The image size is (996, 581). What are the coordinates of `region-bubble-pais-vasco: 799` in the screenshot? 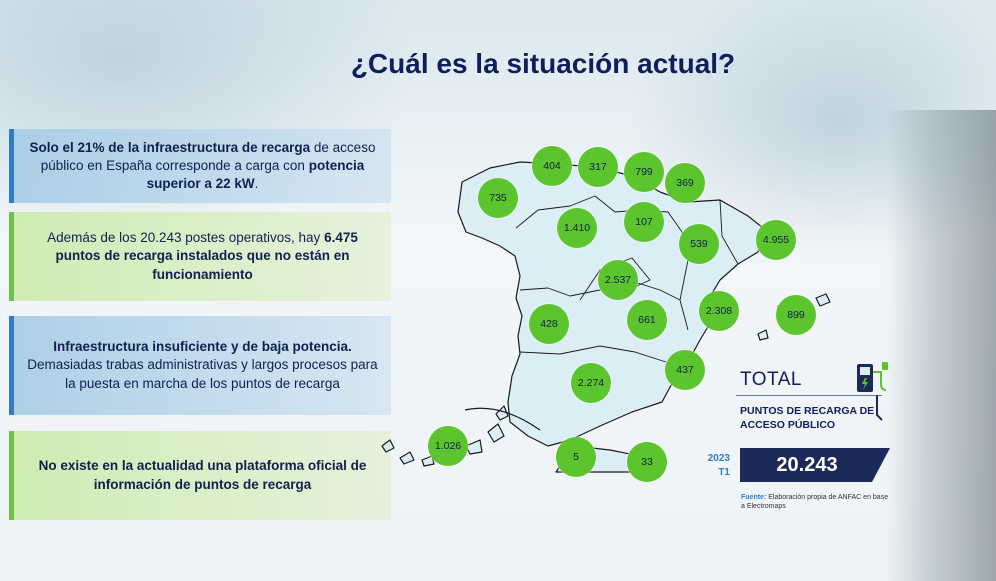 It's located at (644, 172).